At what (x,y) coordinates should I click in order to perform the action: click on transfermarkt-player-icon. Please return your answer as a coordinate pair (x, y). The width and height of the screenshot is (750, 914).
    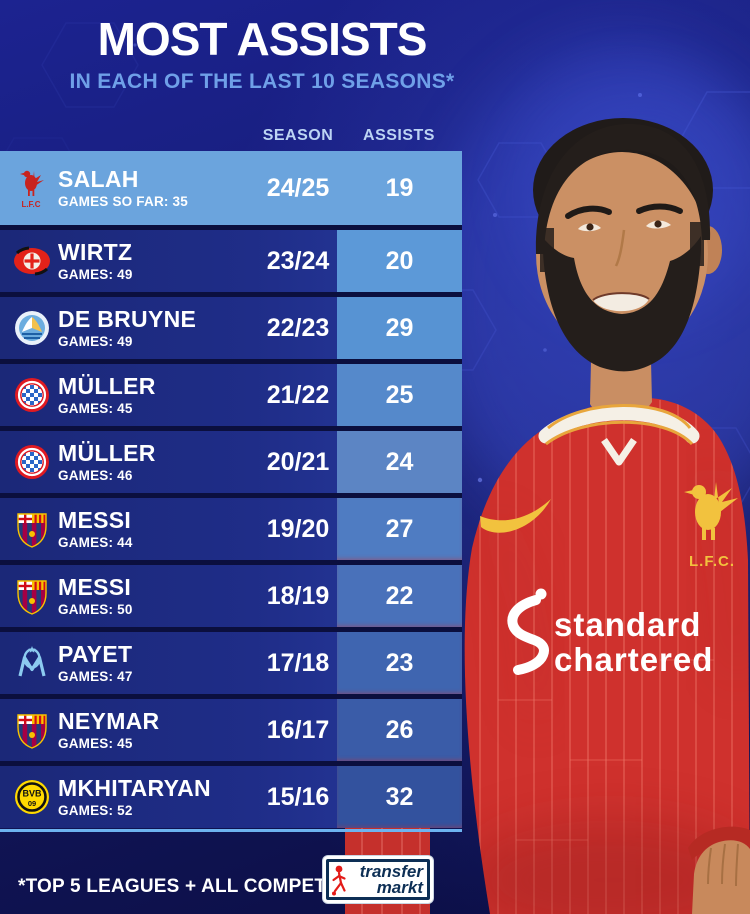
    Looking at the image, I should click on (339, 880).